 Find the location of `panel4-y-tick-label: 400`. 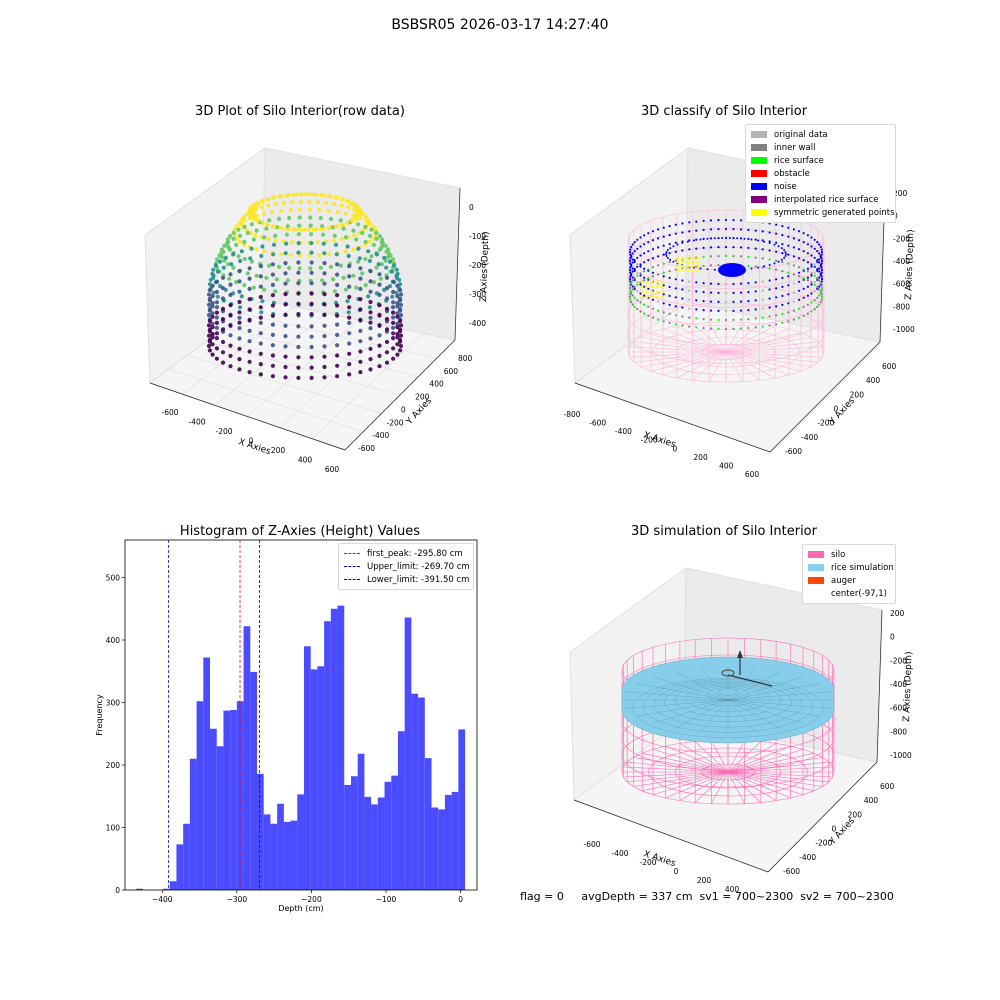

panel4-y-tick-label: 400 is located at coordinates (871, 800).